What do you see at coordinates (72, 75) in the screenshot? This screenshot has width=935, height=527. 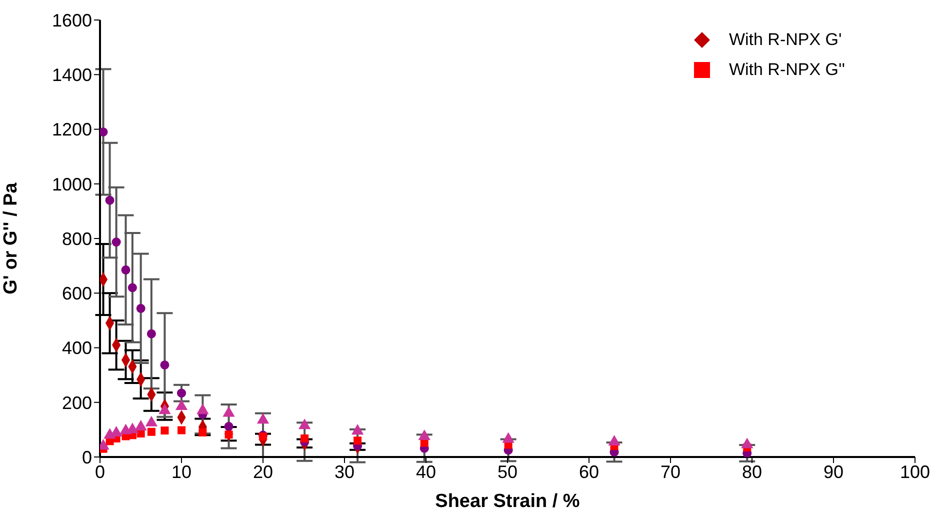 I see `y-tick-label: 1400` at bounding box center [72, 75].